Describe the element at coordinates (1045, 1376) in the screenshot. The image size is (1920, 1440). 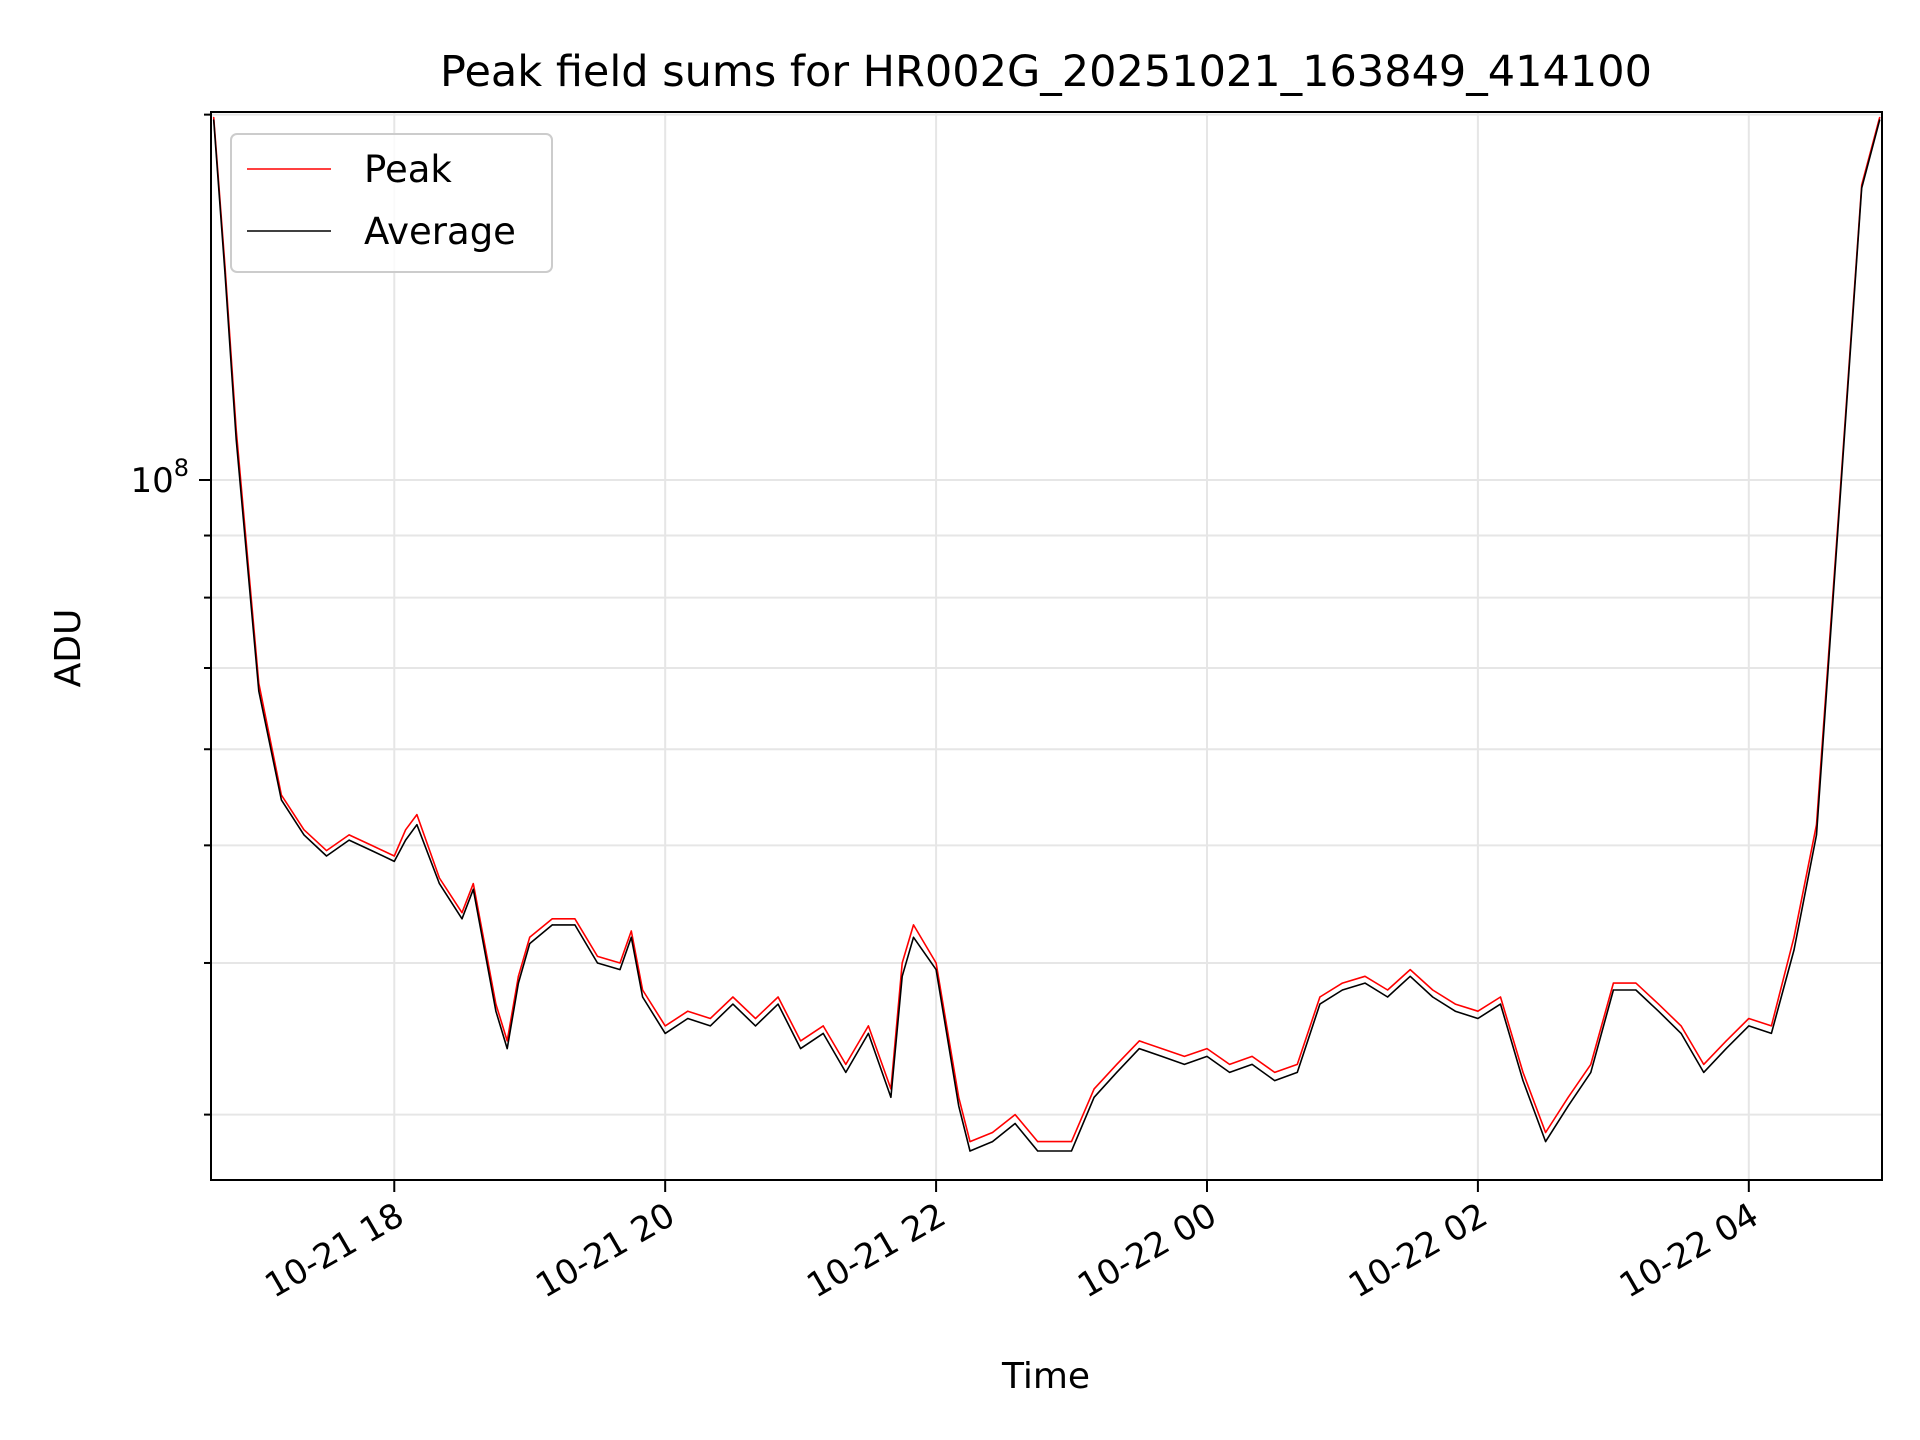
I see `x-axis-label: Time` at that location.